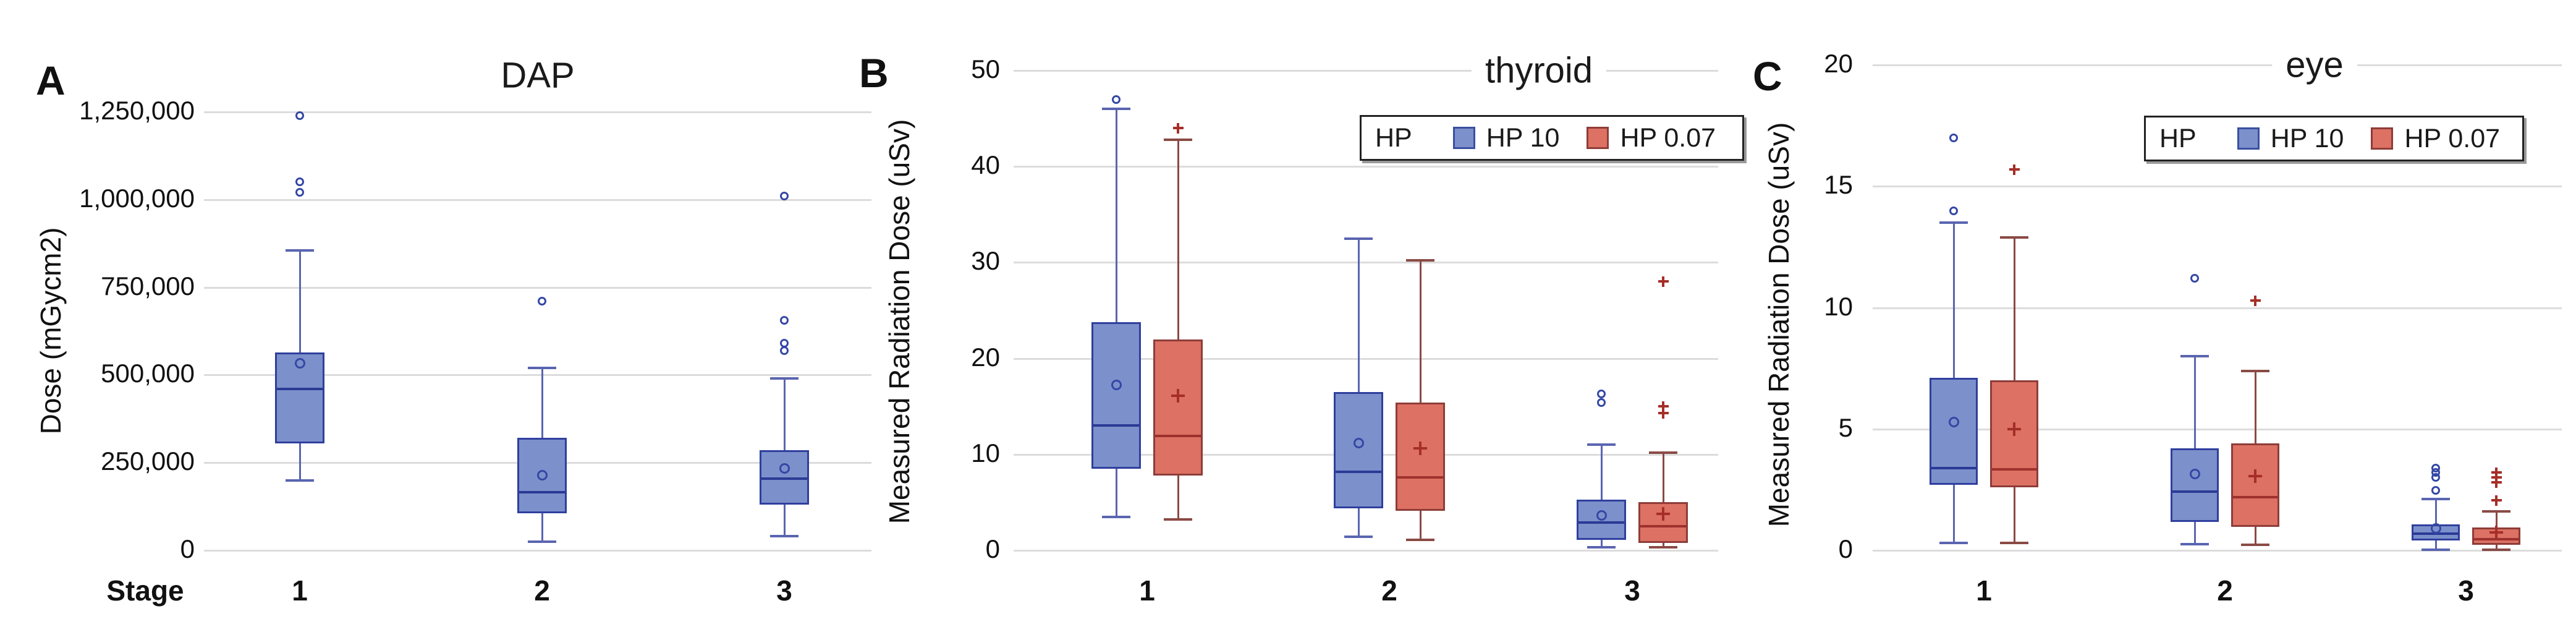 Image resolution: width=2576 pixels, height=619 pixels. I want to click on whisker-cap-stage2-hp10, so click(1358, 537).